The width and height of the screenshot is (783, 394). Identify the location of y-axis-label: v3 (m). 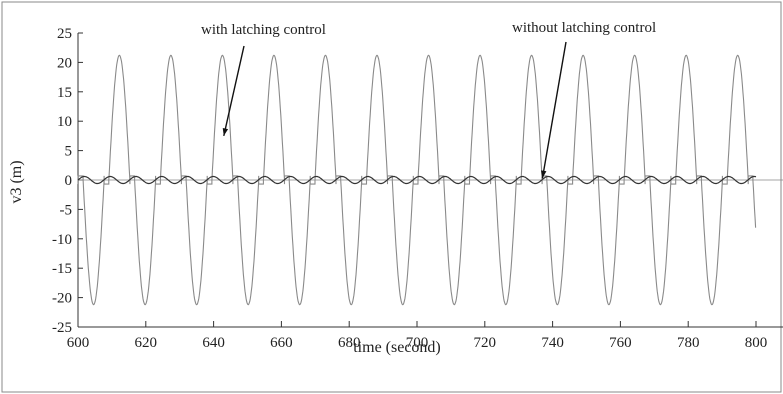
(16, 181).